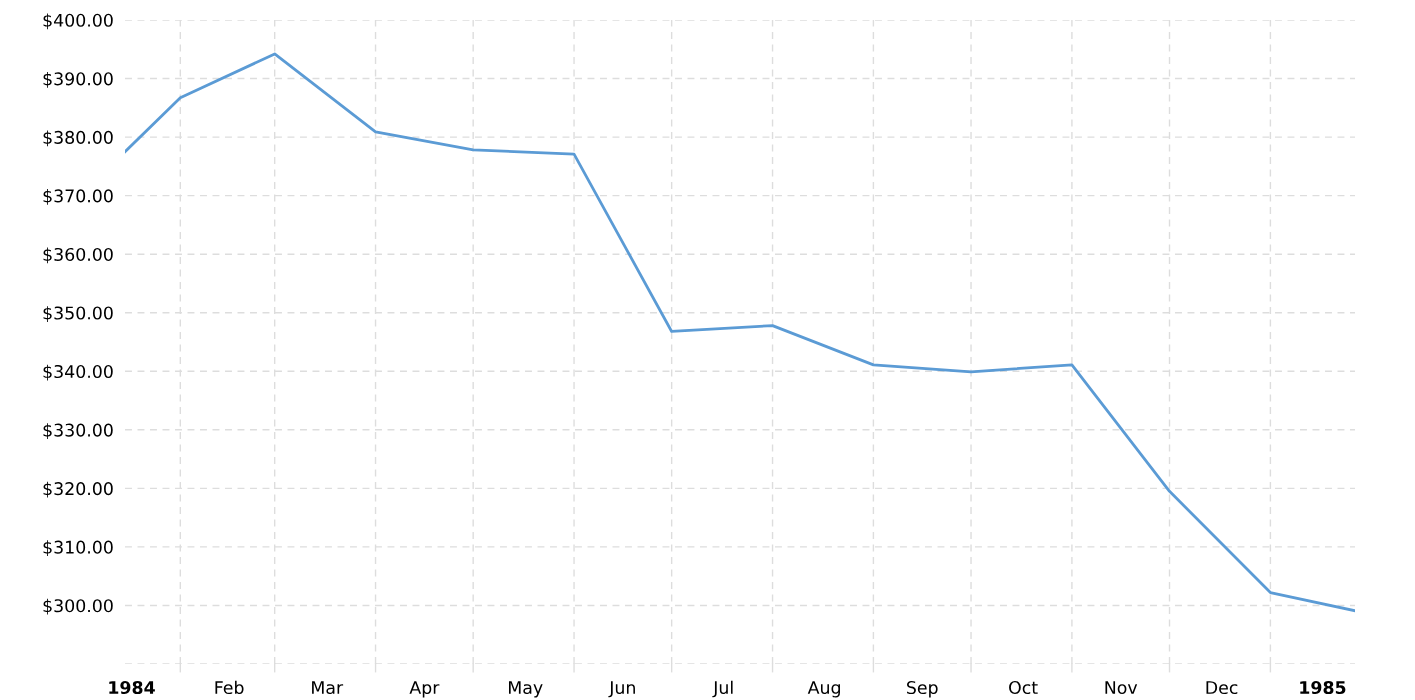  I want to click on y-tick-label: $400.00, so click(78, 21).